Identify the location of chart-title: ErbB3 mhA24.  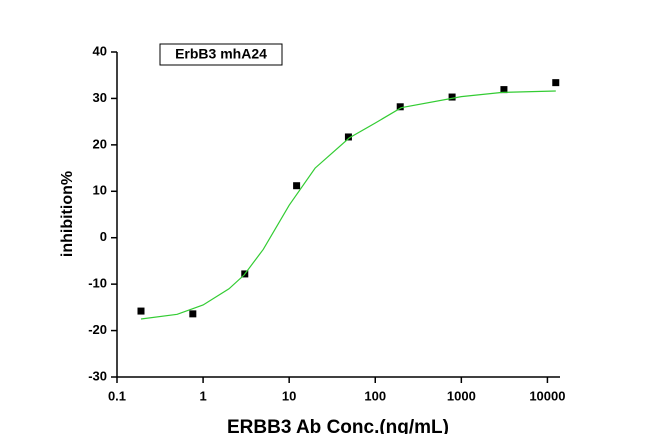
(221, 54).